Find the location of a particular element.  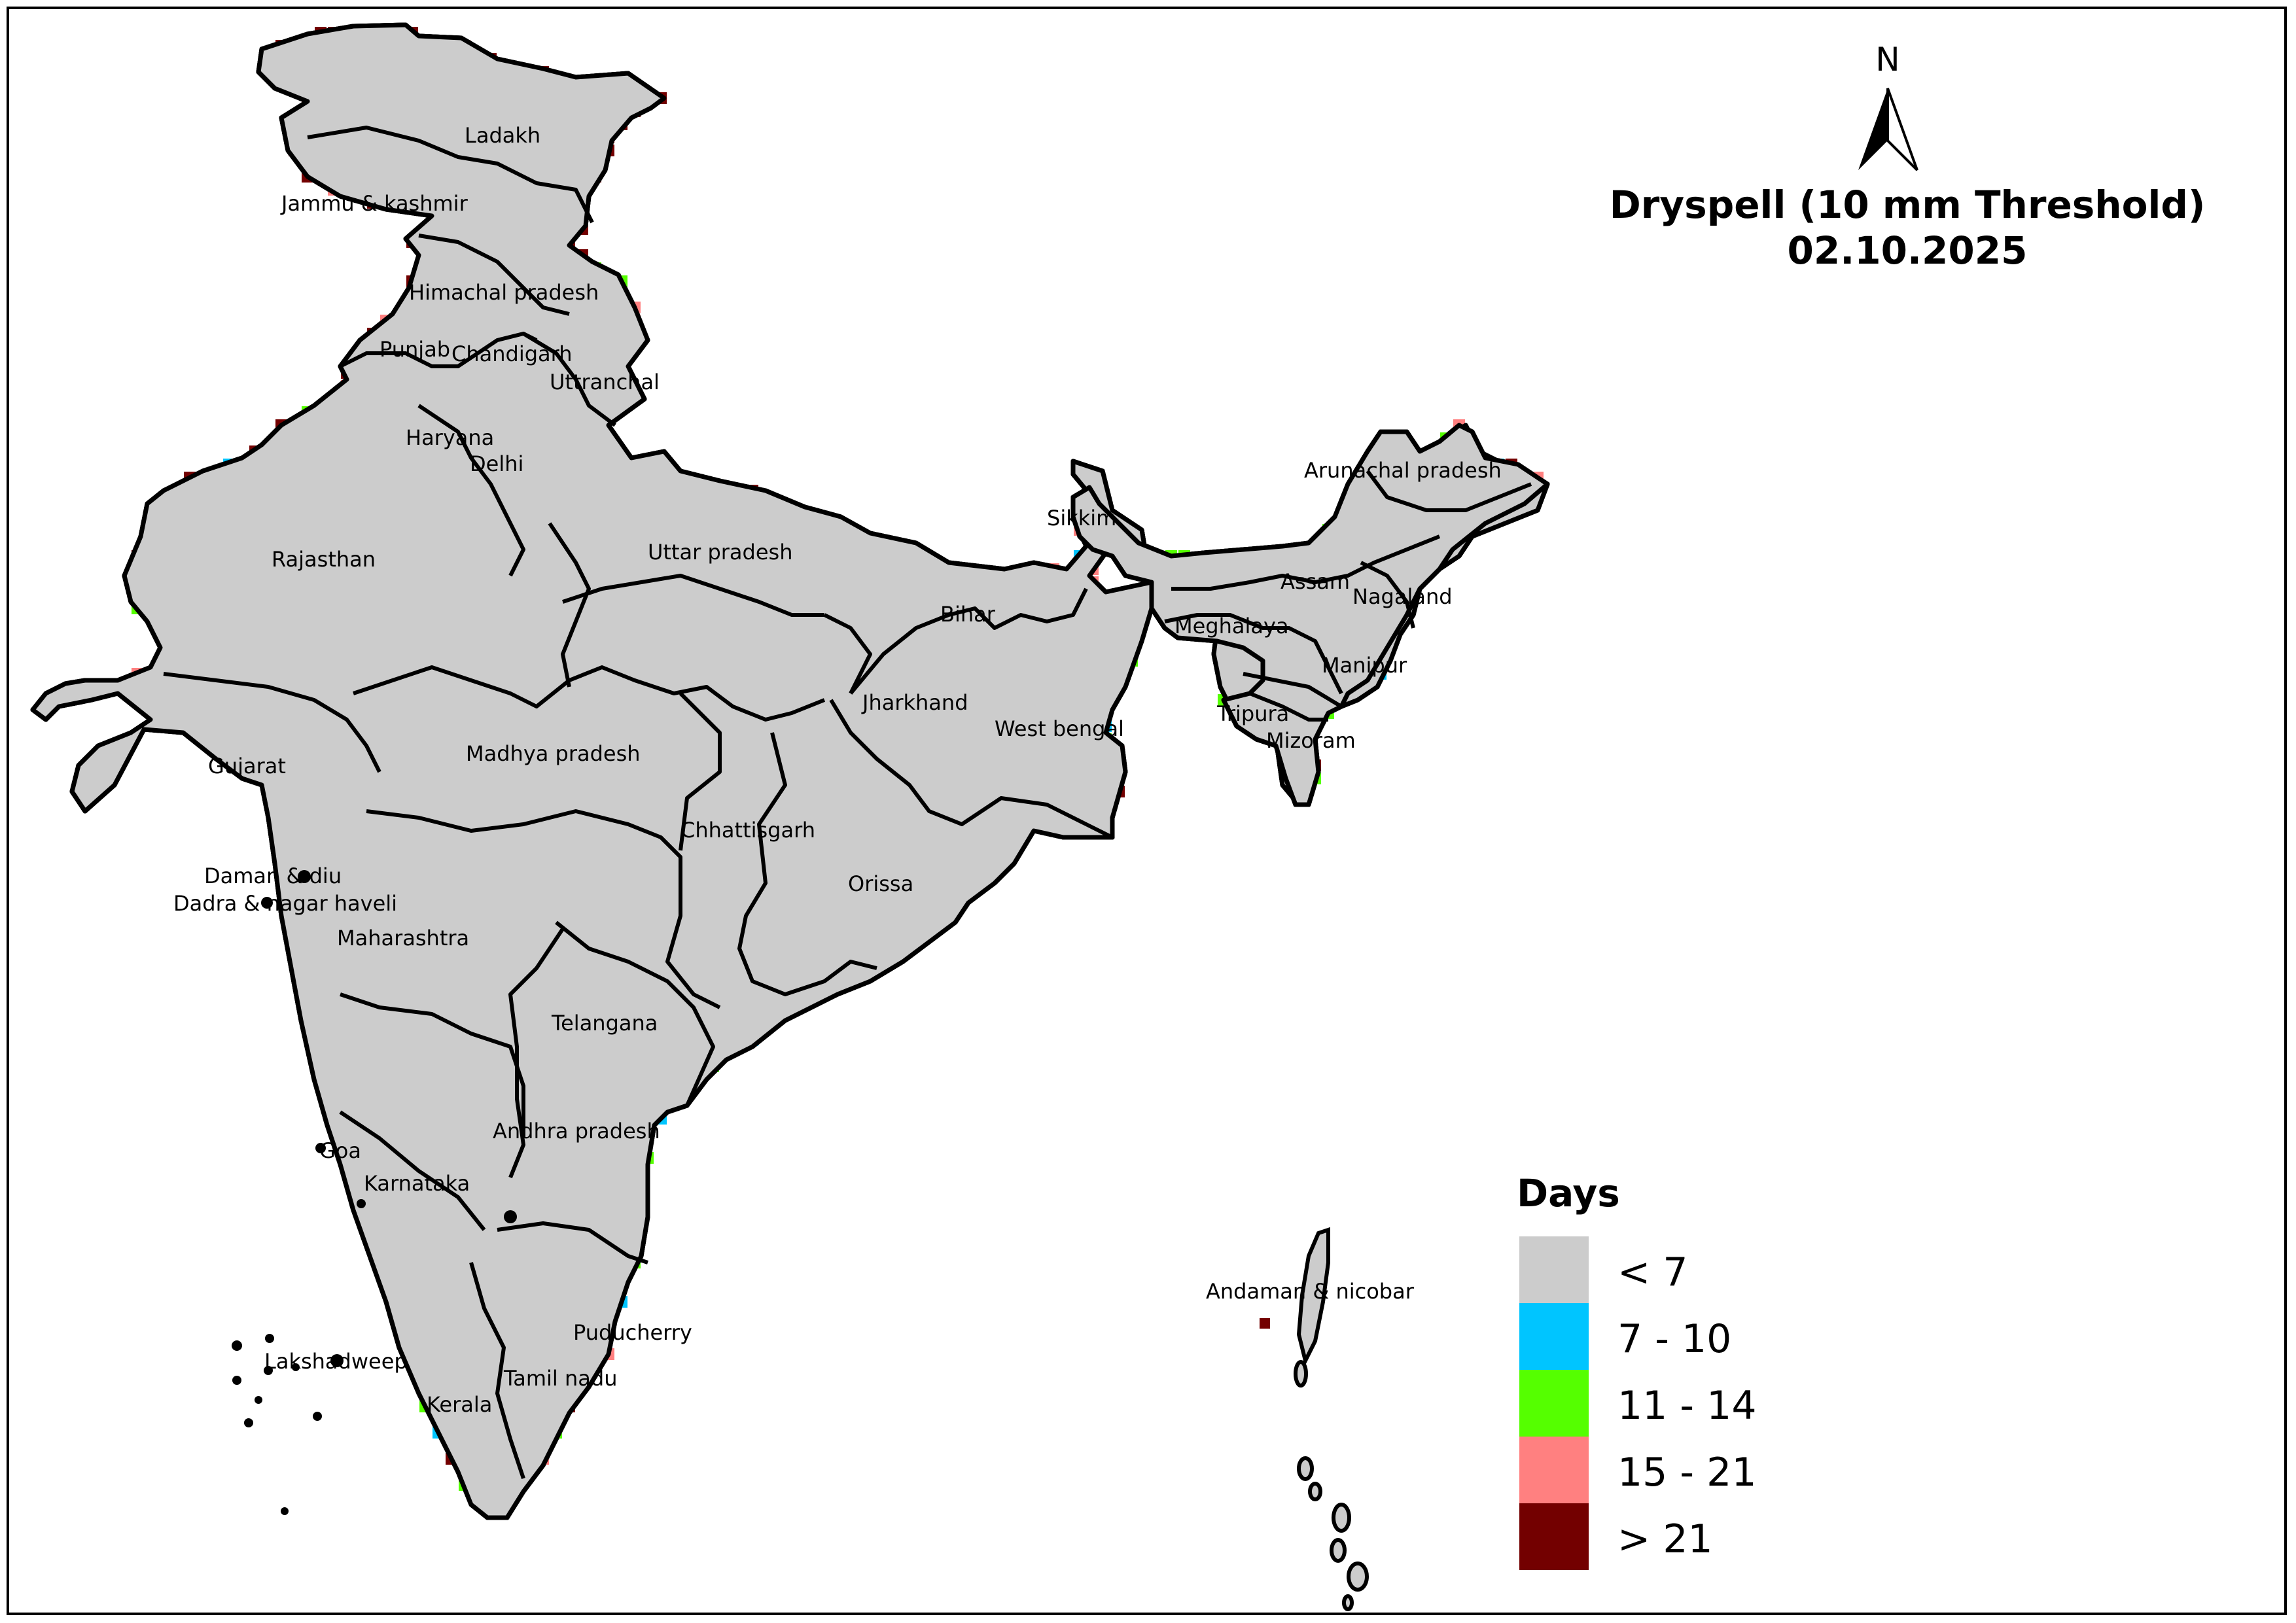

legend-label: 15 - 21 is located at coordinates (1687, 1473).